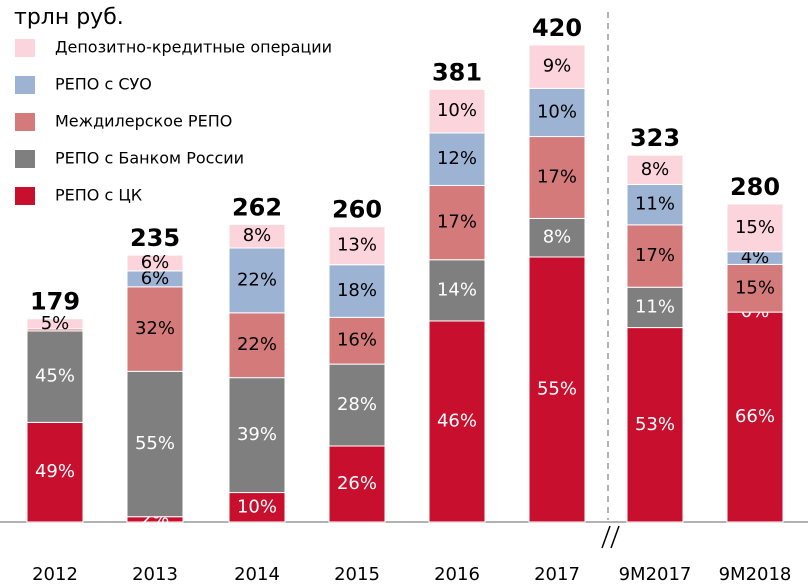  Describe the element at coordinates (655, 574) in the screenshot. I see `x-tick-label: 9M2017` at that location.